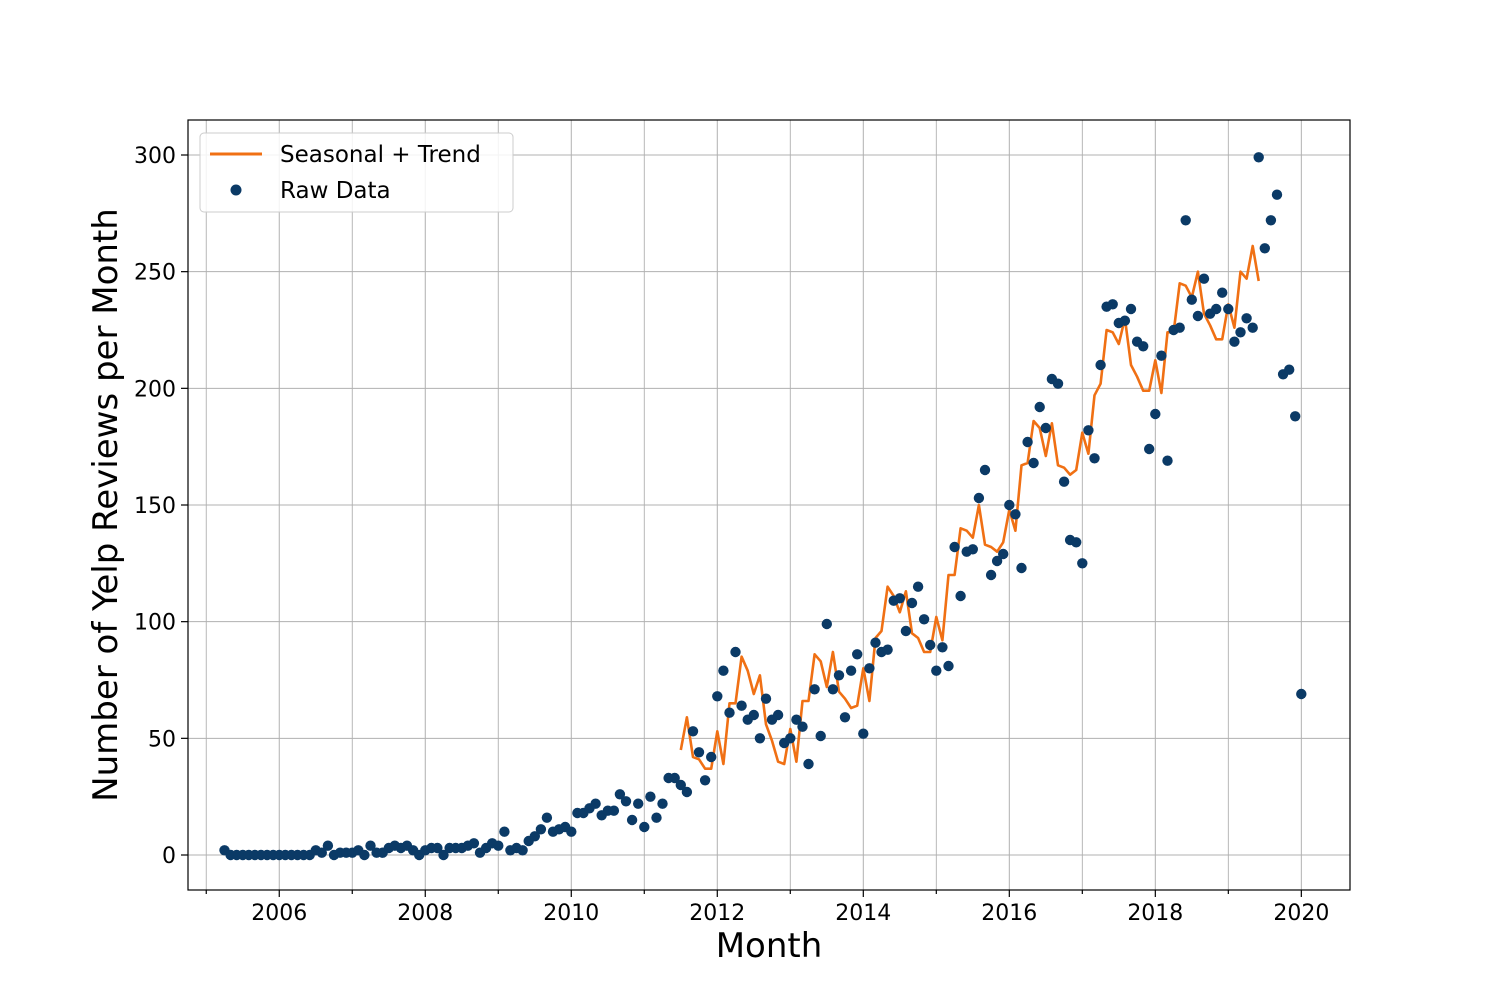 The image size is (1500, 1000). What do you see at coordinates (279, 913) in the screenshot?
I see `x-tick-label-2006: 2006` at bounding box center [279, 913].